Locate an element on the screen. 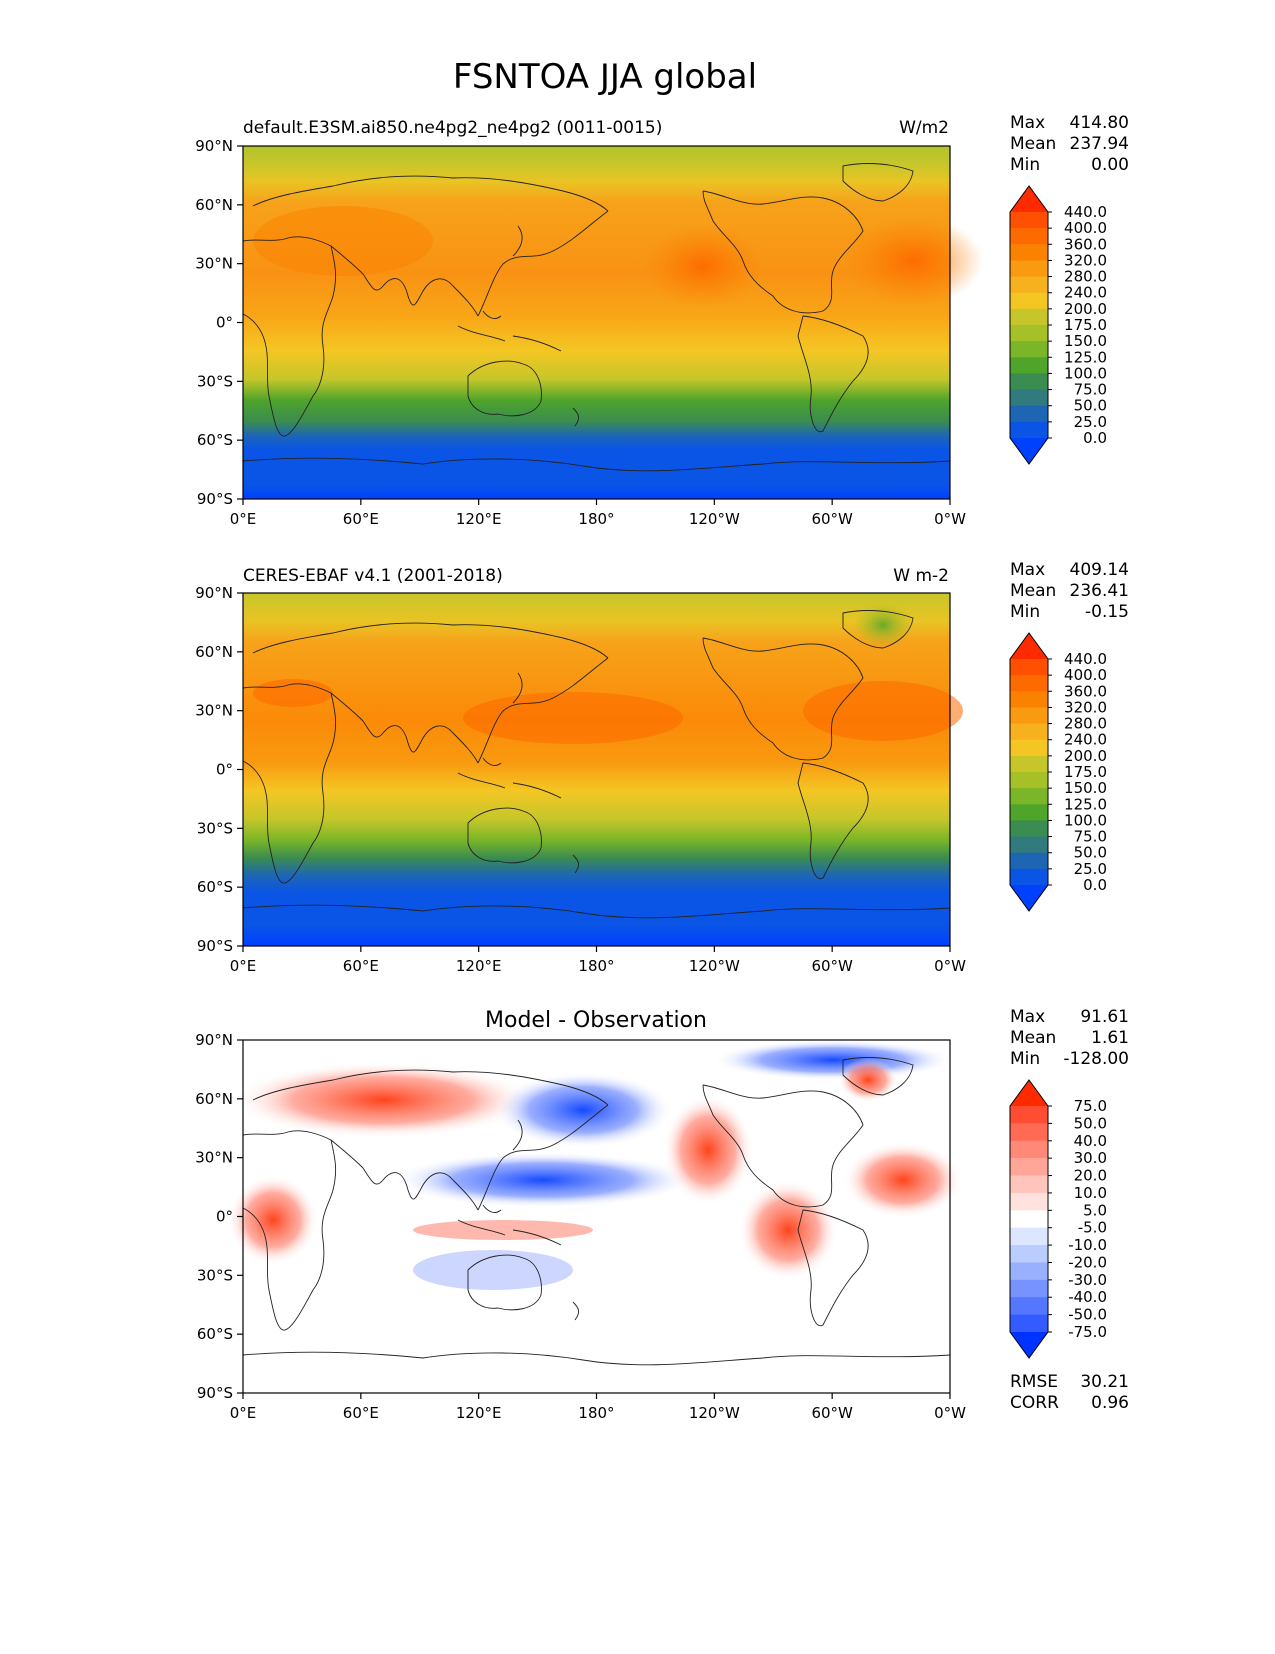  anomaly-pacific-neg is located at coordinates (543, 1180).